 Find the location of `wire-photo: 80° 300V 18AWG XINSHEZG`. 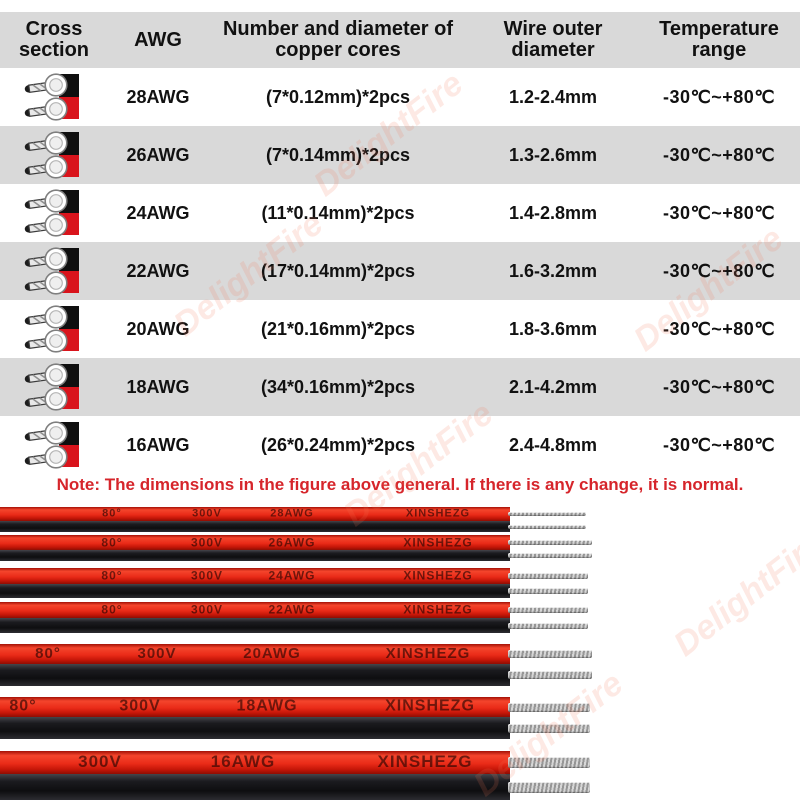

wire-photo: 80° 300V 18AWG XINSHEZG is located at coordinates (400, 718).